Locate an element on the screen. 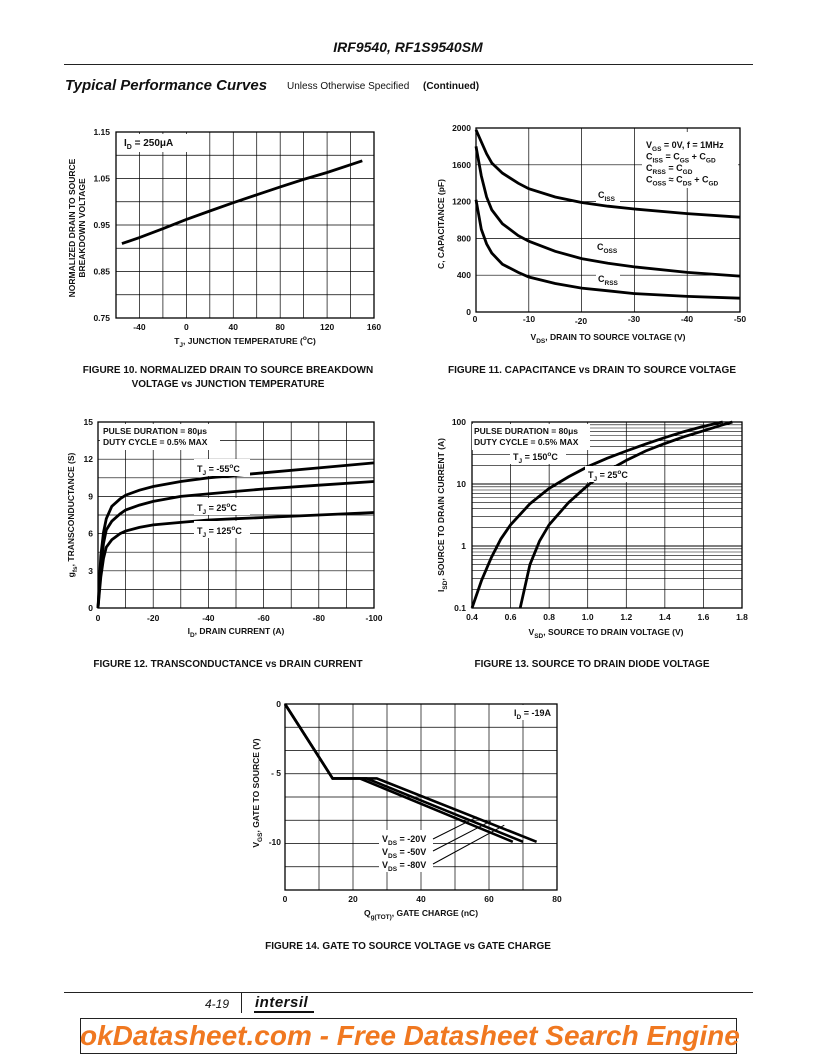 Image resolution: width=816 pixels, height=1056 pixels. figure-11-curve-label: COSS is located at coordinates (607, 248).